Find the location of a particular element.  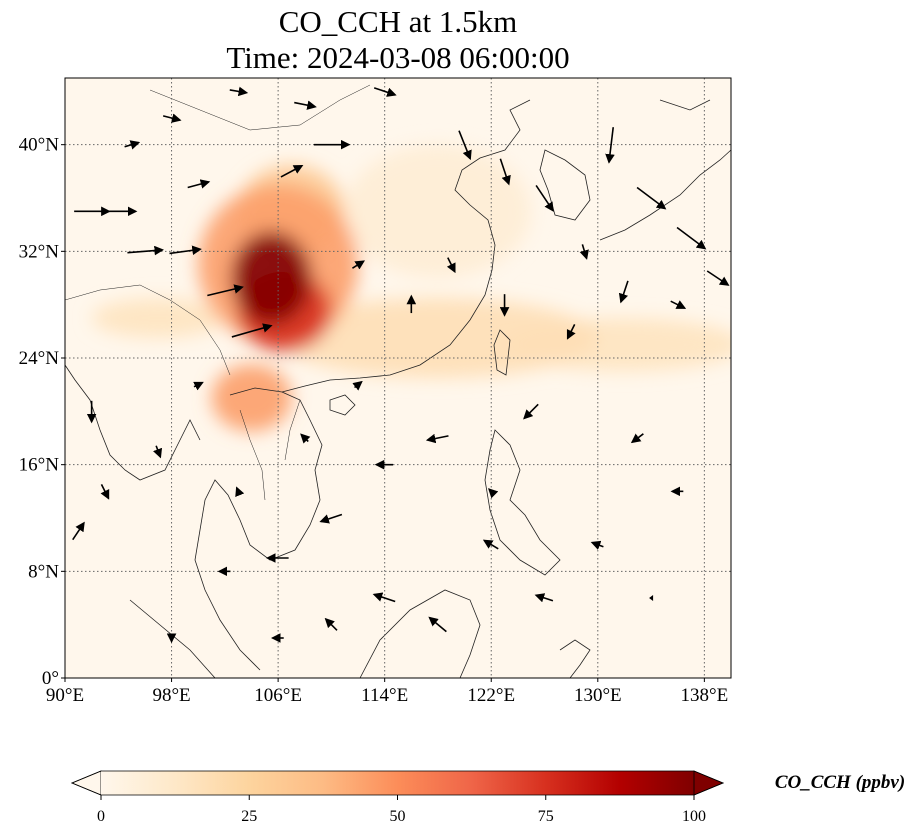

lat-tick-label-0: 0° is located at coordinates (50, 678).